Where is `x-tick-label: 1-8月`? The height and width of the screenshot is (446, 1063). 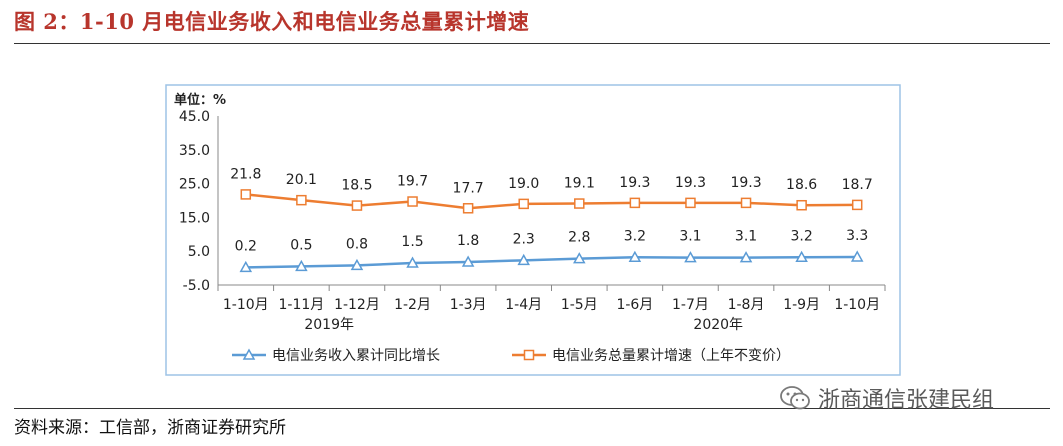
x-tick-label: 1-8月 is located at coordinates (746, 305).